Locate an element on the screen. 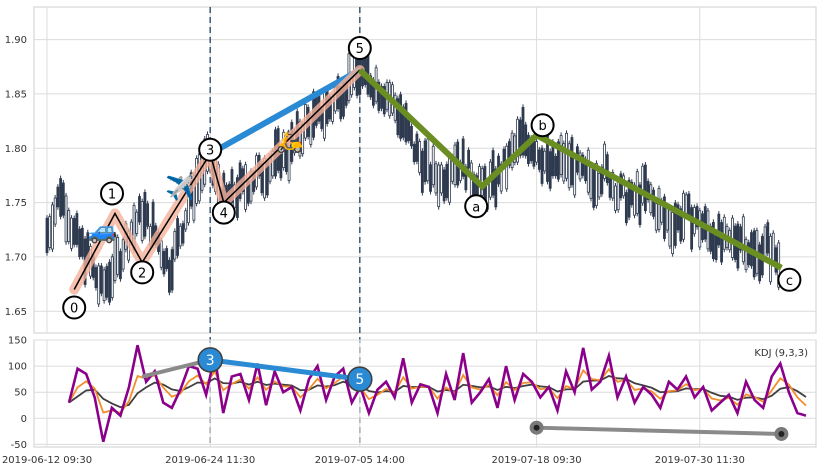  kdj-d-line is located at coordinates (437, 391).